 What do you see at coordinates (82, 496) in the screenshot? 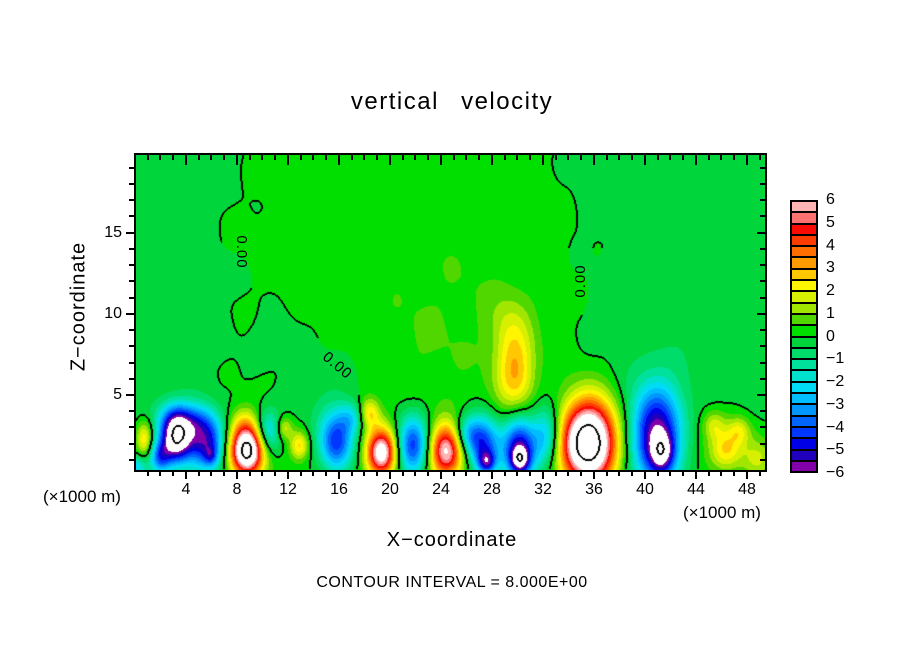
I see `x-units-label-left: (×1000 m)` at bounding box center [82, 496].